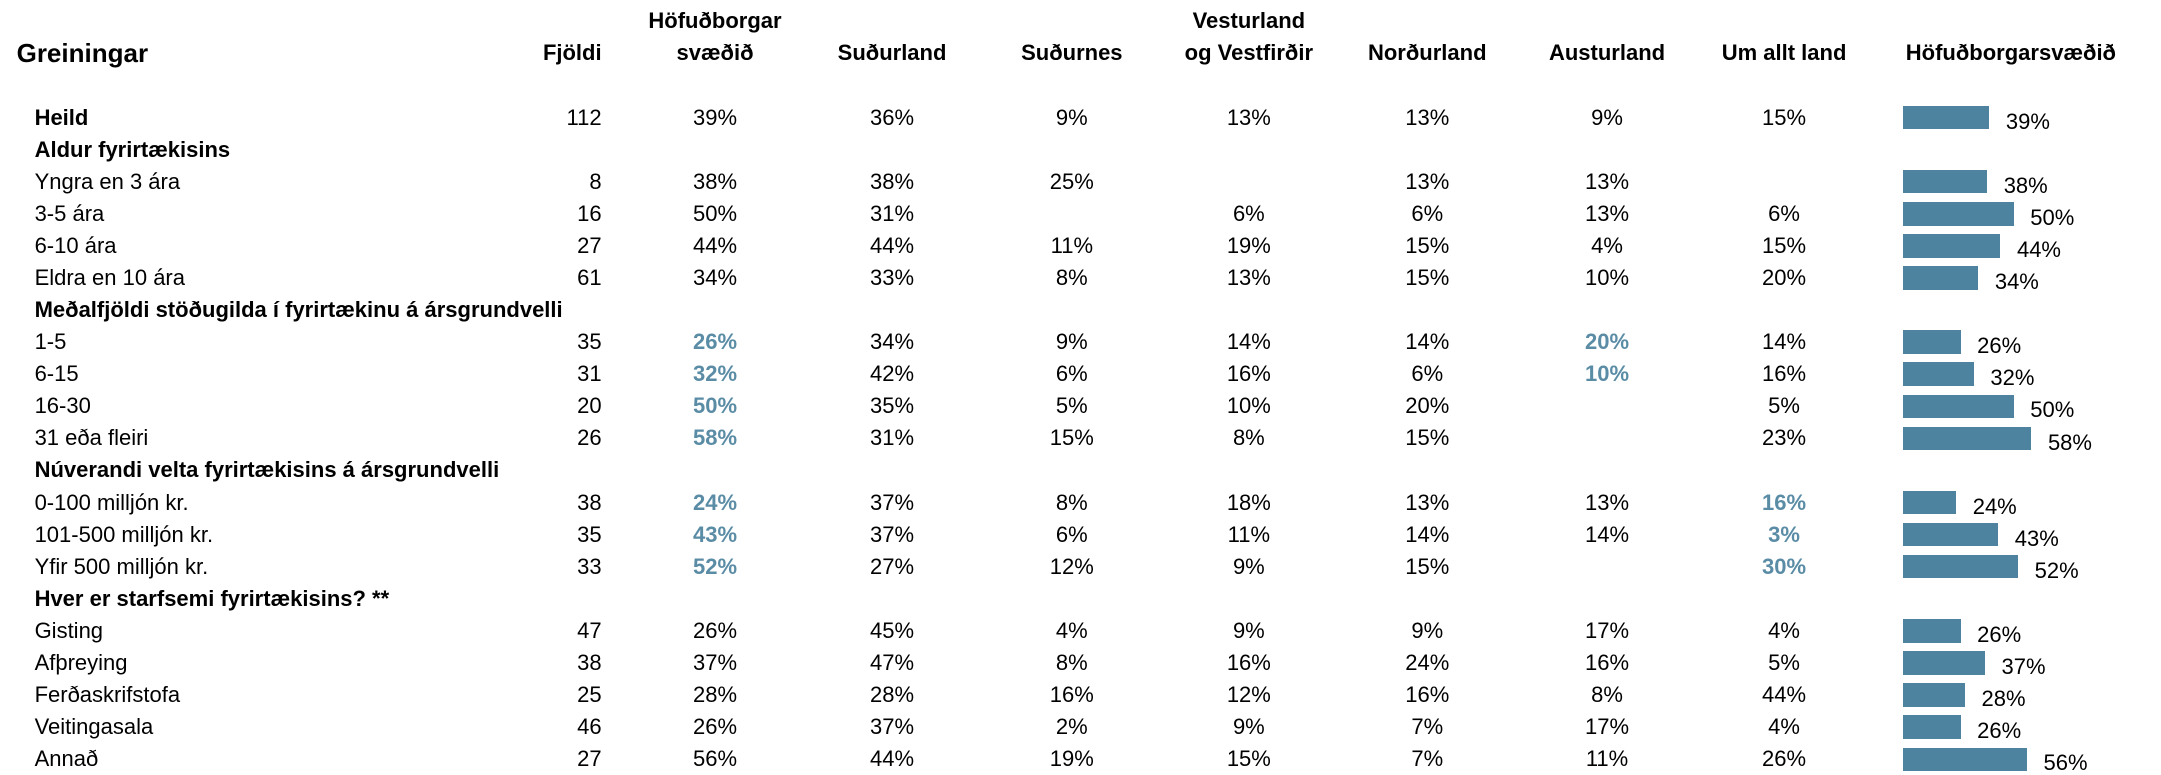  I want to click on cell: 36%, so click(892, 117).